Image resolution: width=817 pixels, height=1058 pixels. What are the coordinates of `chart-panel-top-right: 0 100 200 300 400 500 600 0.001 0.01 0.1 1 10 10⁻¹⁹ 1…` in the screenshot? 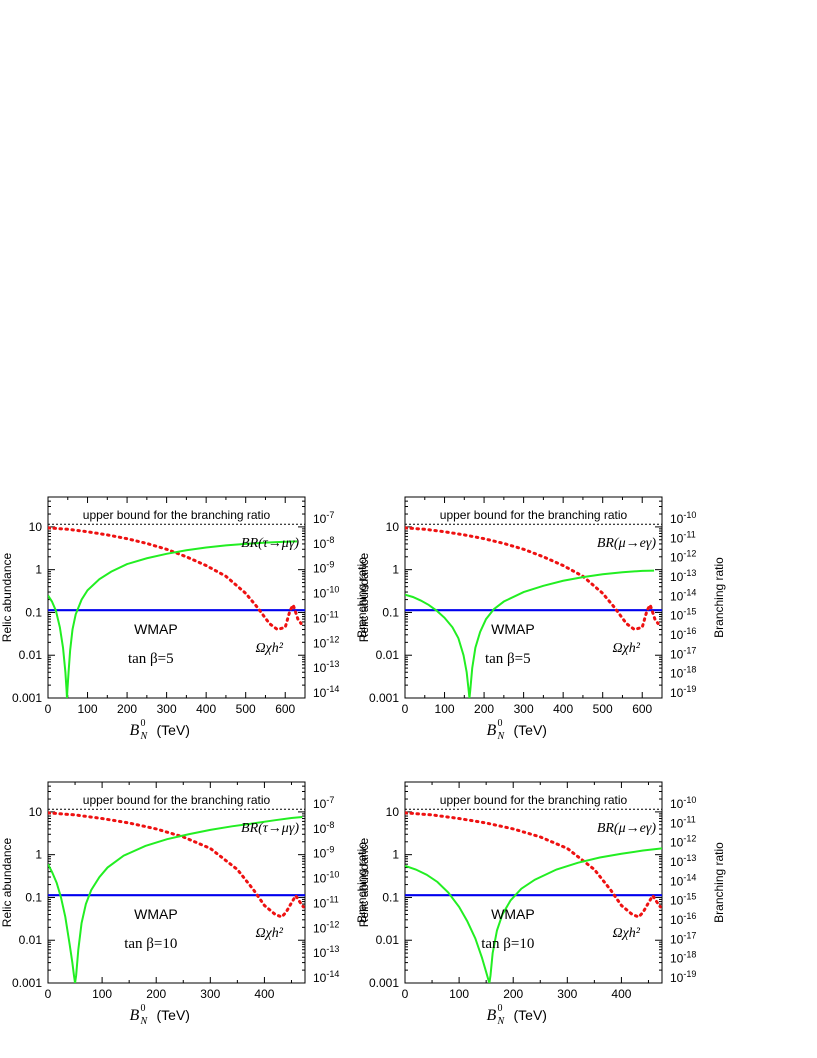 It's located at (541, 619).